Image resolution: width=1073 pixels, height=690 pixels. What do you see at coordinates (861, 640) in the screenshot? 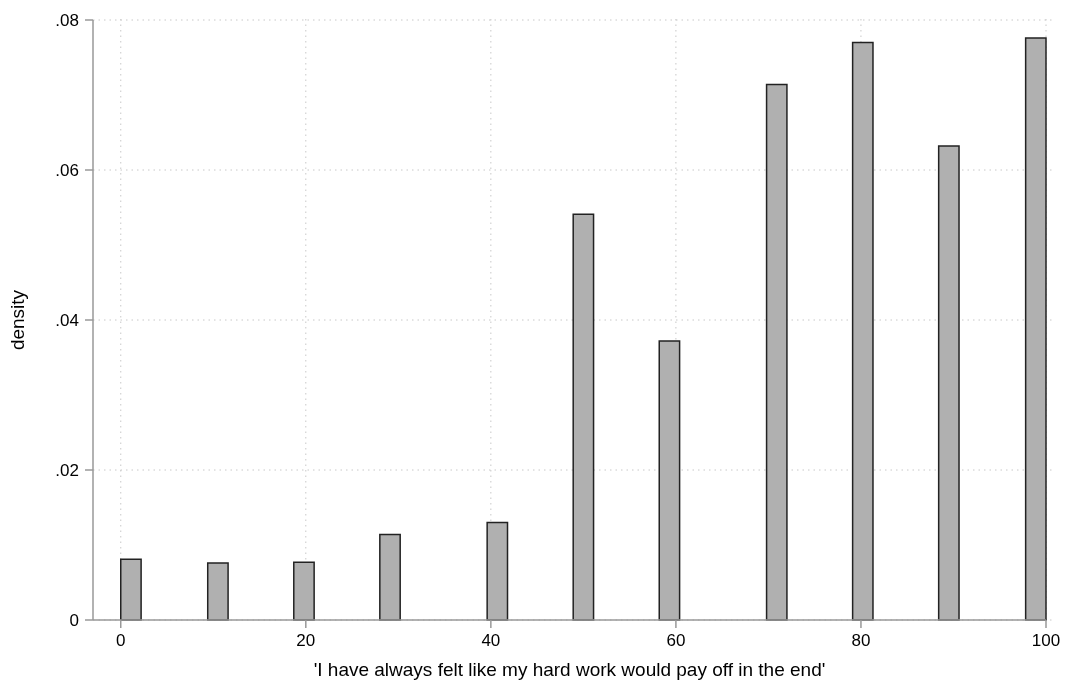
I see `x-tick-label: 80` at bounding box center [861, 640].